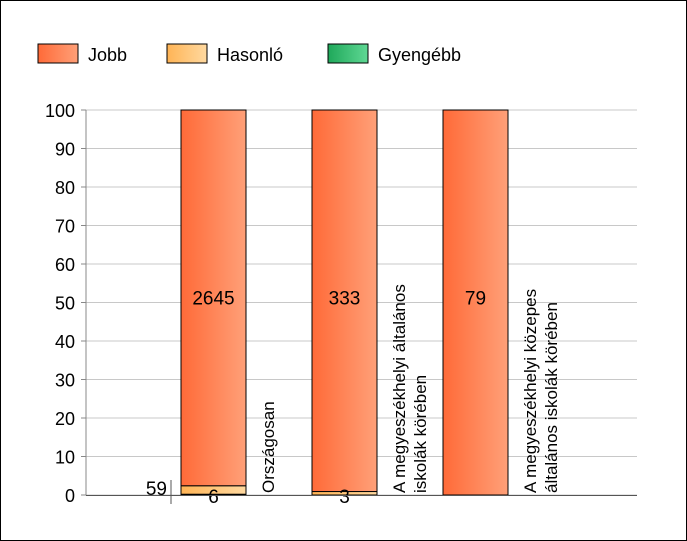 This screenshot has height=541, width=687. What do you see at coordinates (65, 419) in the screenshot?
I see `y-tick-label: 20` at bounding box center [65, 419].